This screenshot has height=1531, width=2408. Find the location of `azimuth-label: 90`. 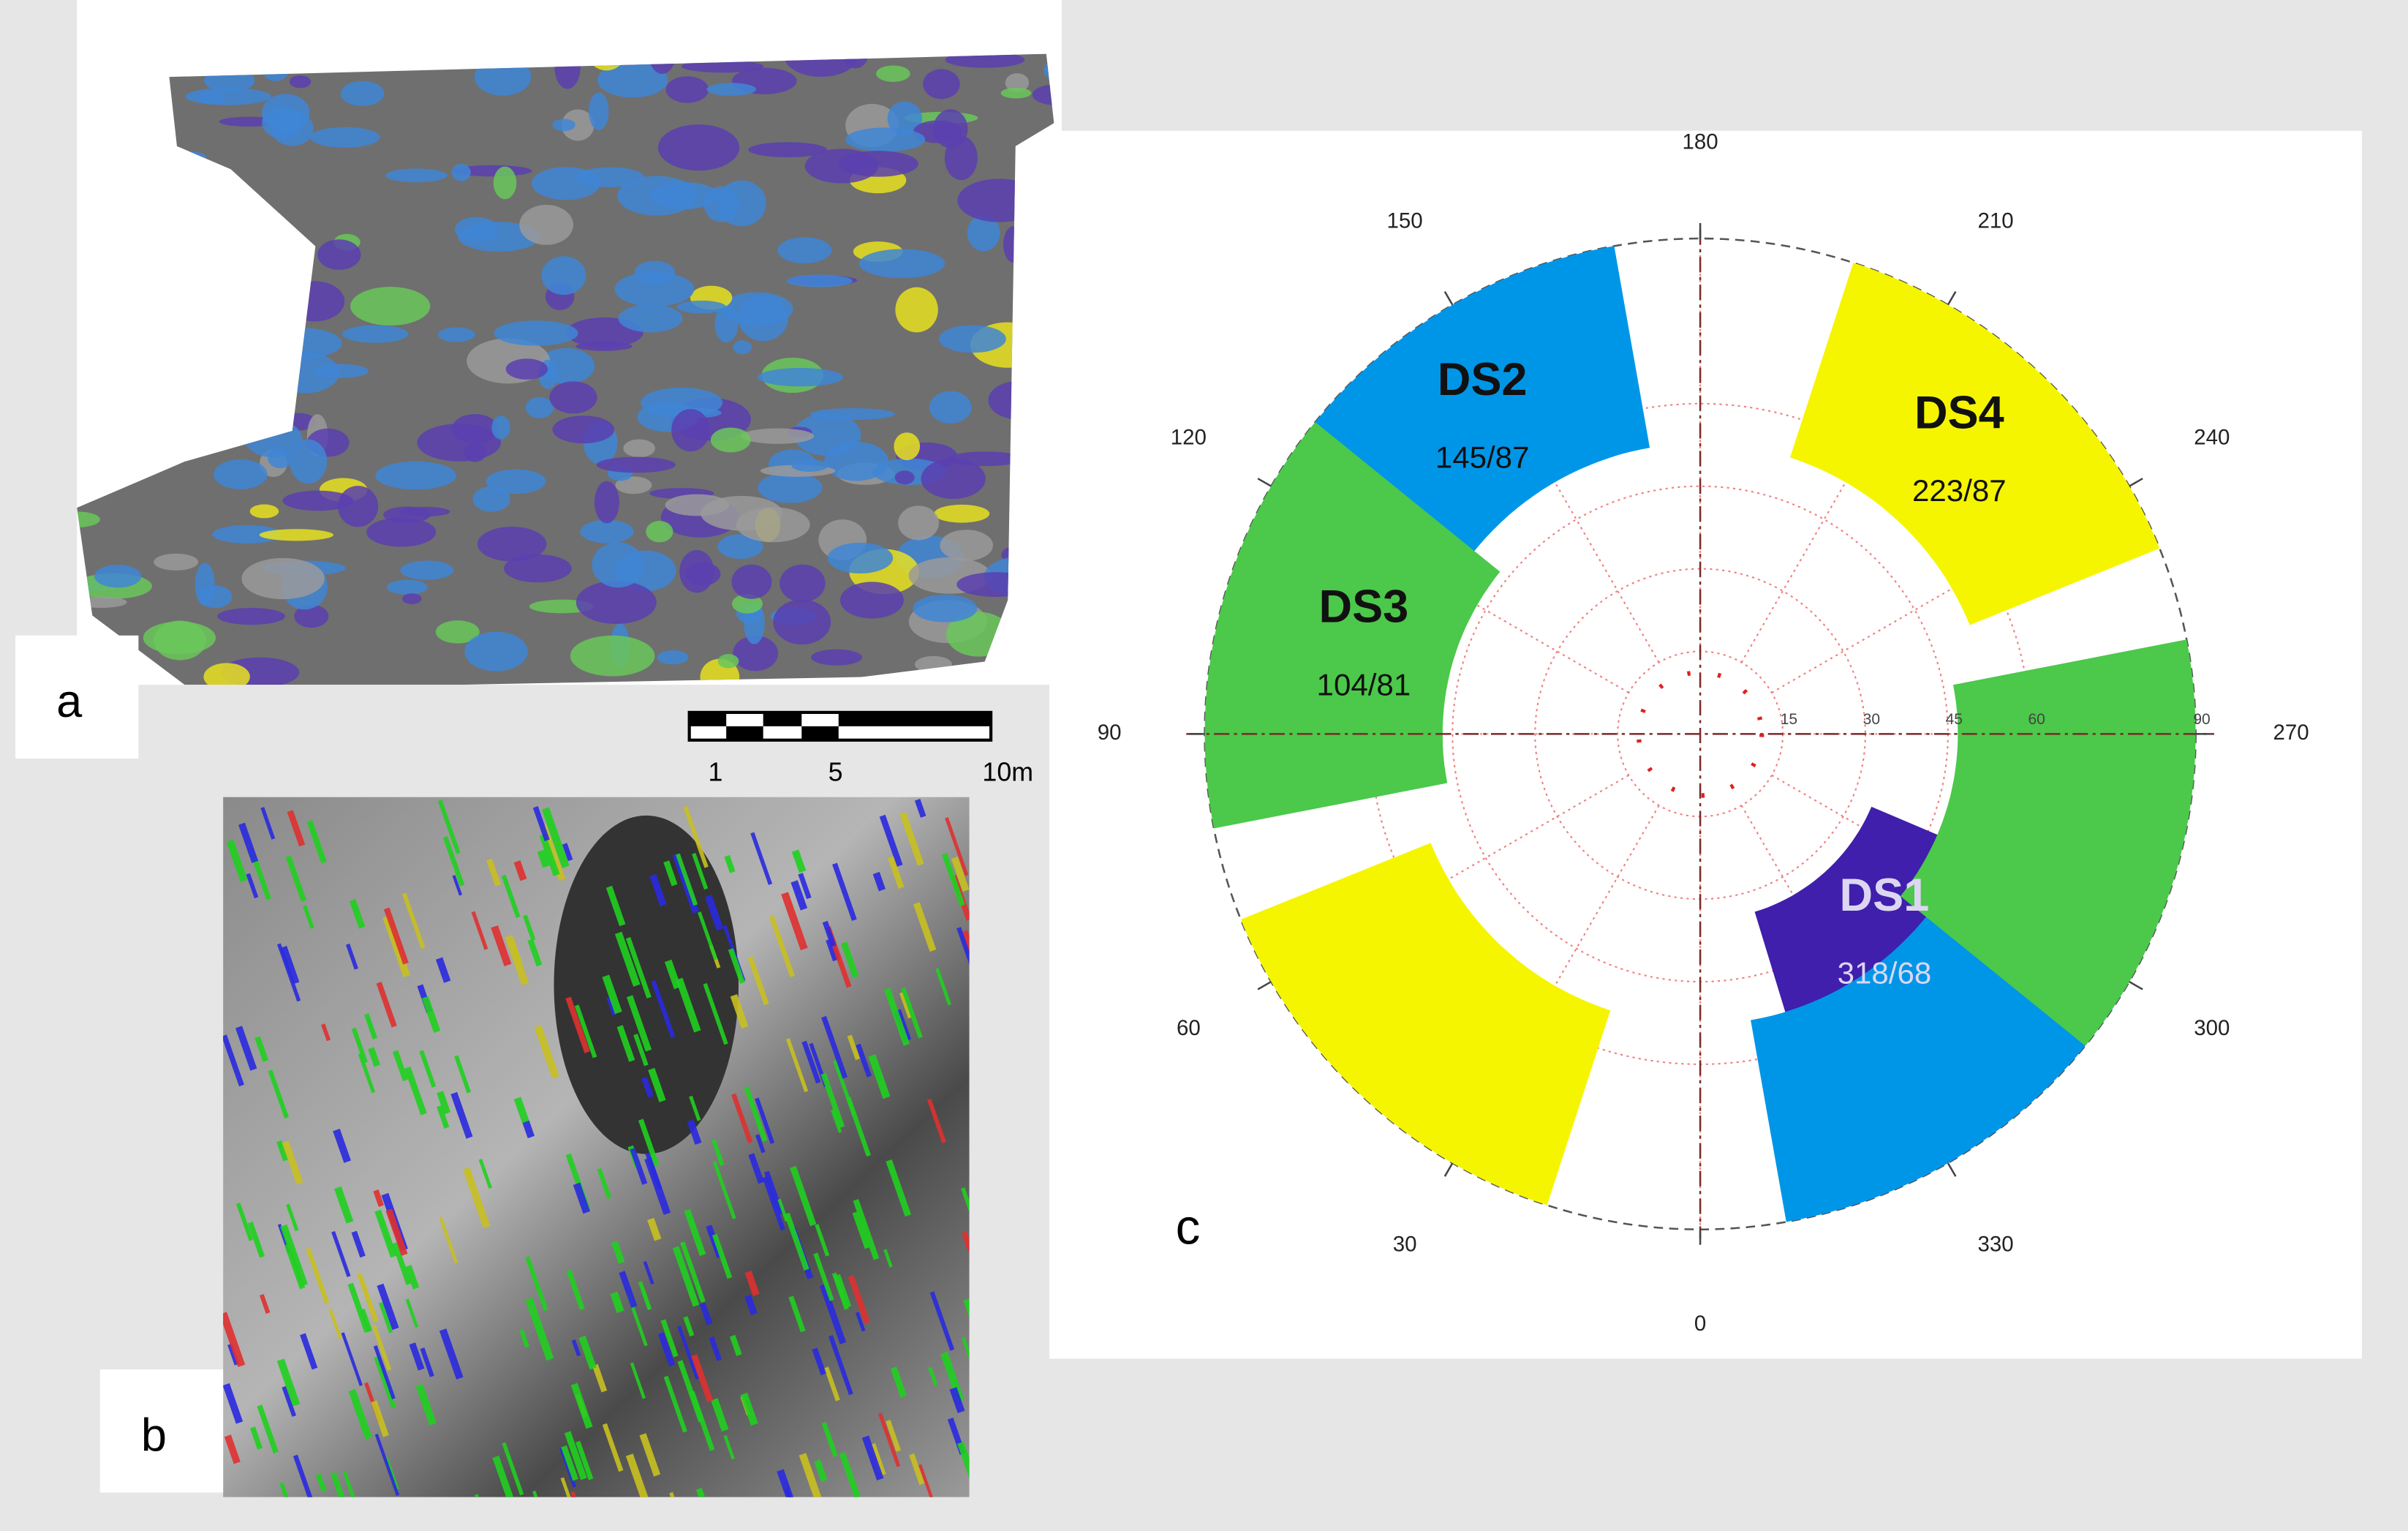

azimuth-label: 90 is located at coordinates (1110, 733).